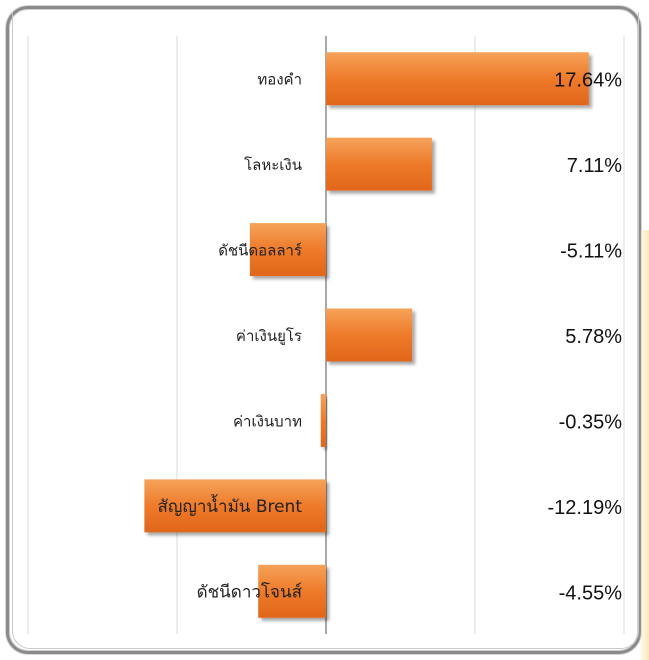  What do you see at coordinates (644, 445) in the screenshot?
I see `edge-glow` at bounding box center [644, 445].